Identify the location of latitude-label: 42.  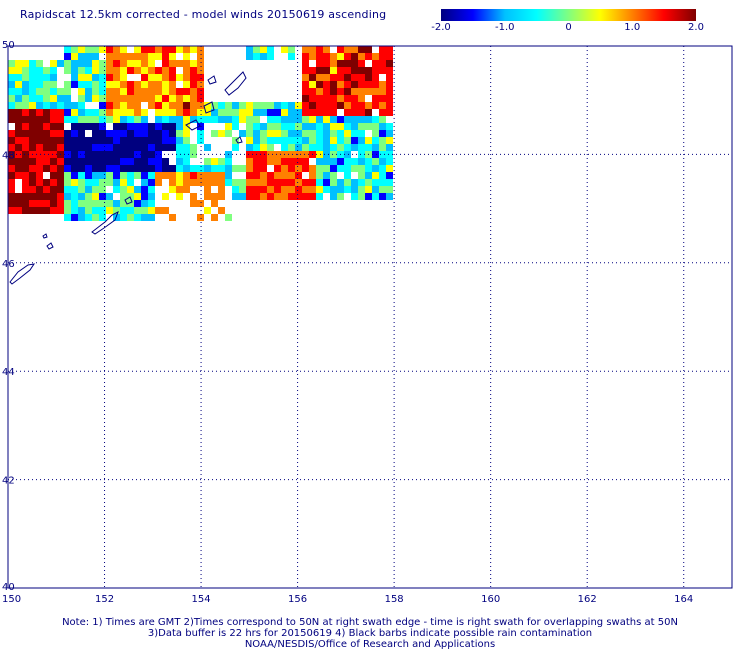
(8, 481).